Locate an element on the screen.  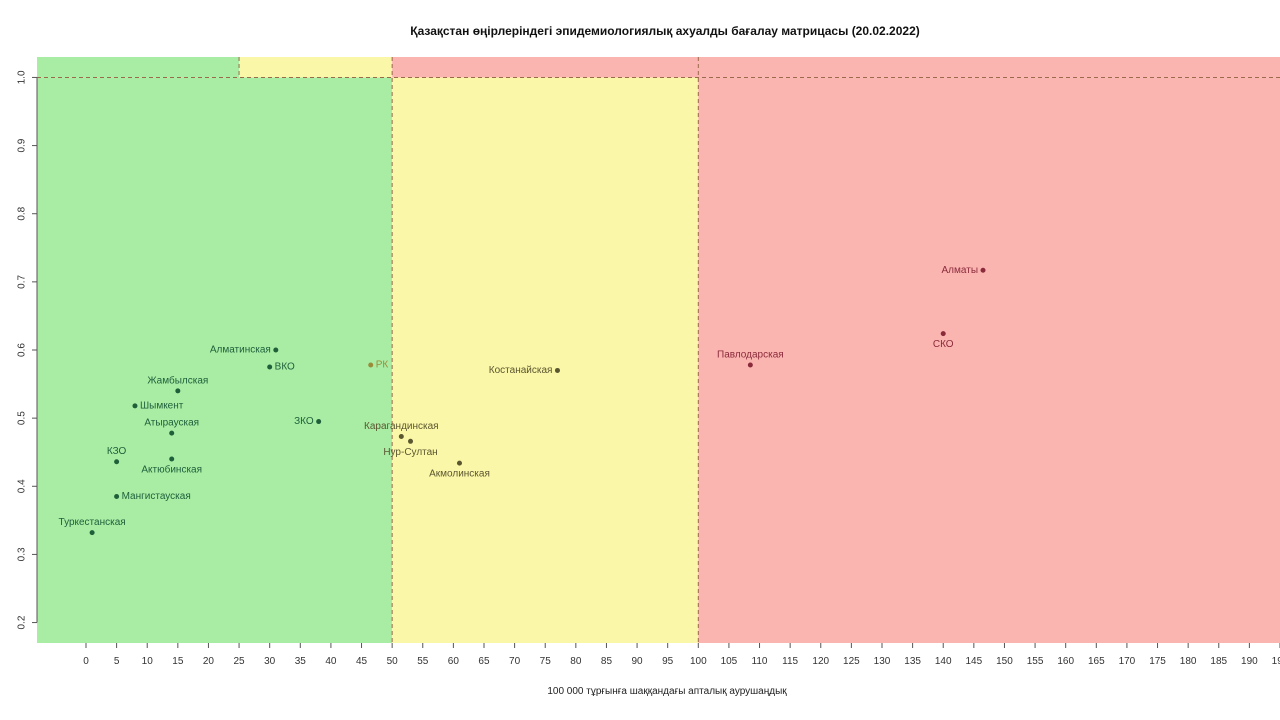
x-tick-label: 65 is located at coordinates (484, 661).